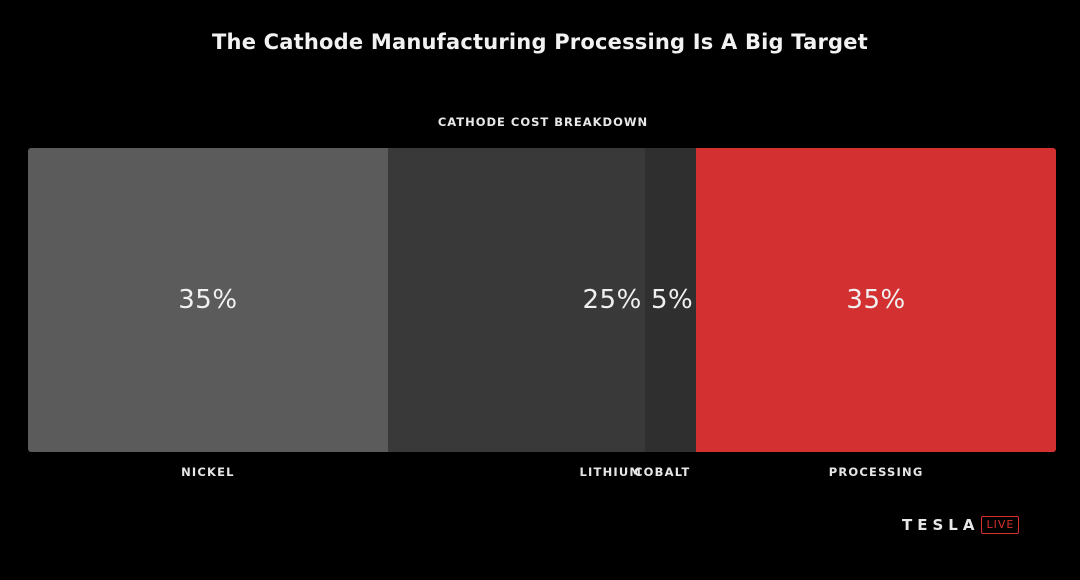 The image size is (1080, 580). Describe the element at coordinates (611, 472) in the screenshot. I see `category-label-lithium: LITHIUM` at that location.